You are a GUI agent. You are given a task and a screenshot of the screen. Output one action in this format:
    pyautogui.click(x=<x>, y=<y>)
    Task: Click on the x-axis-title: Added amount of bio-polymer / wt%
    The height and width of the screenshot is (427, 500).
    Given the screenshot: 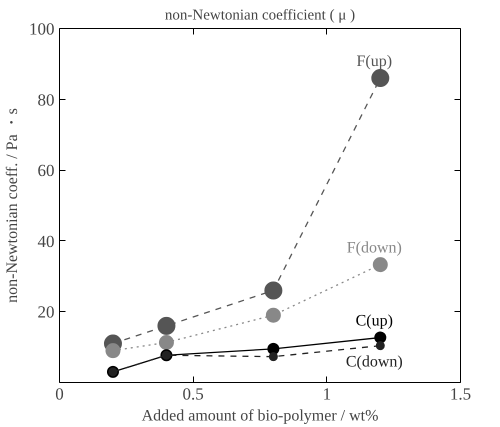 What is the action you would take?
    pyautogui.click(x=260, y=416)
    